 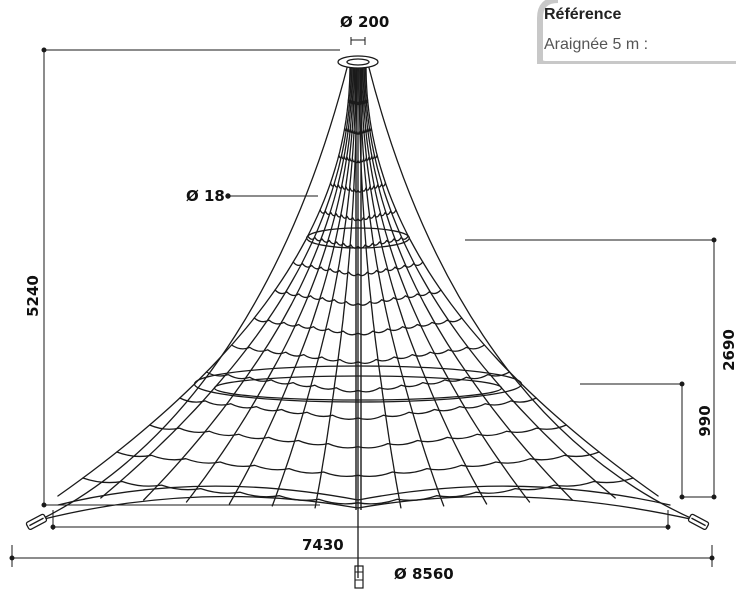 What do you see at coordinates (364, 22) in the screenshot?
I see `top-diameter-label: Ø 200` at bounding box center [364, 22].